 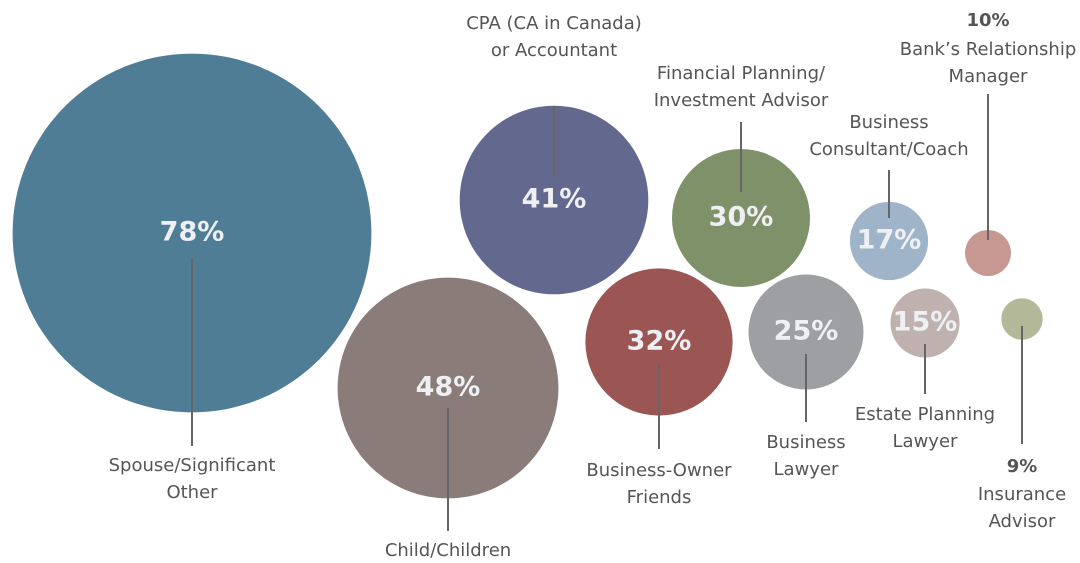 What do you see at coordinates (988, 49) in the screenshot?
I see `category-label: Bank’s Relationship` at bounding box center [988, 49].